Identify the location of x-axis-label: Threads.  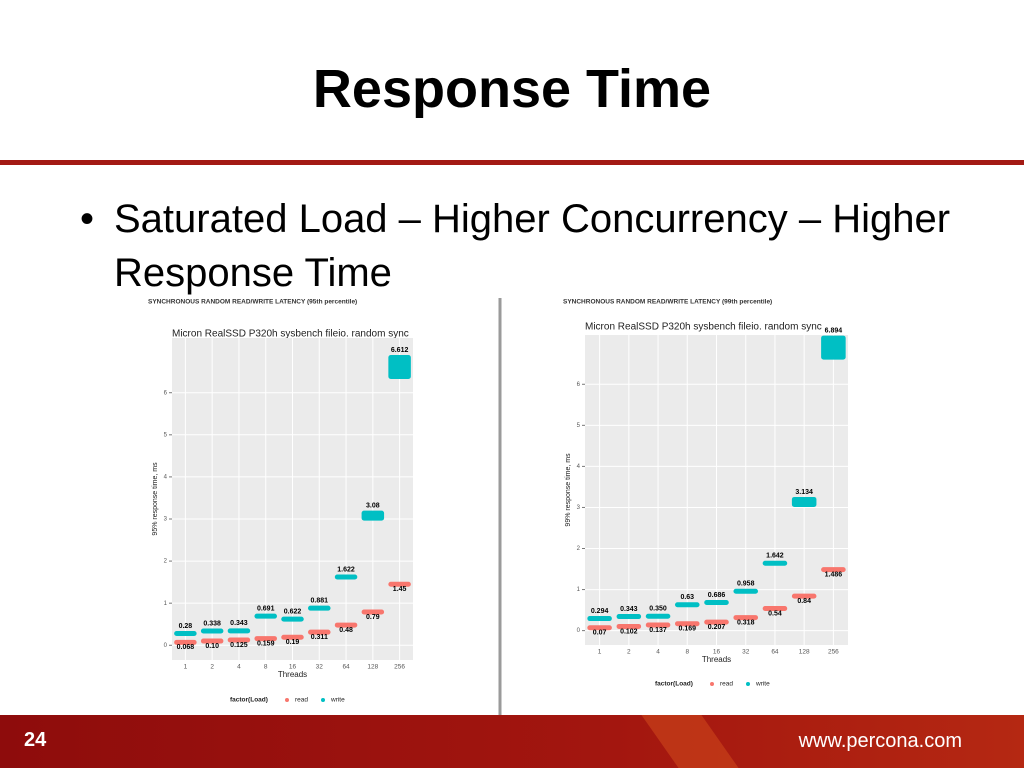
(292, 674).